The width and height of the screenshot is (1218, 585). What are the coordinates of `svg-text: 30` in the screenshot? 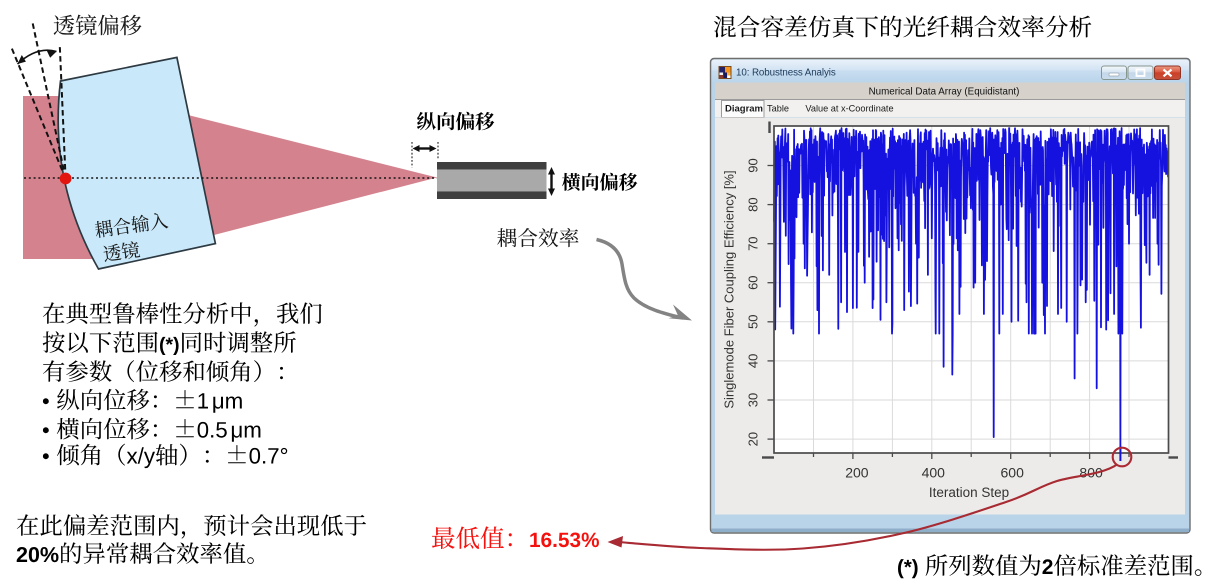 It's located at (753, 400).